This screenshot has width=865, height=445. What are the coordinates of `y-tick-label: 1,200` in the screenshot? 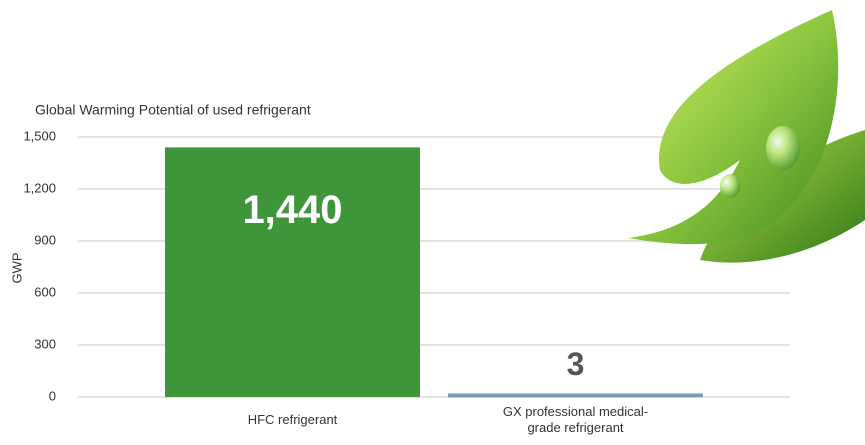 It's located at (39, 187).